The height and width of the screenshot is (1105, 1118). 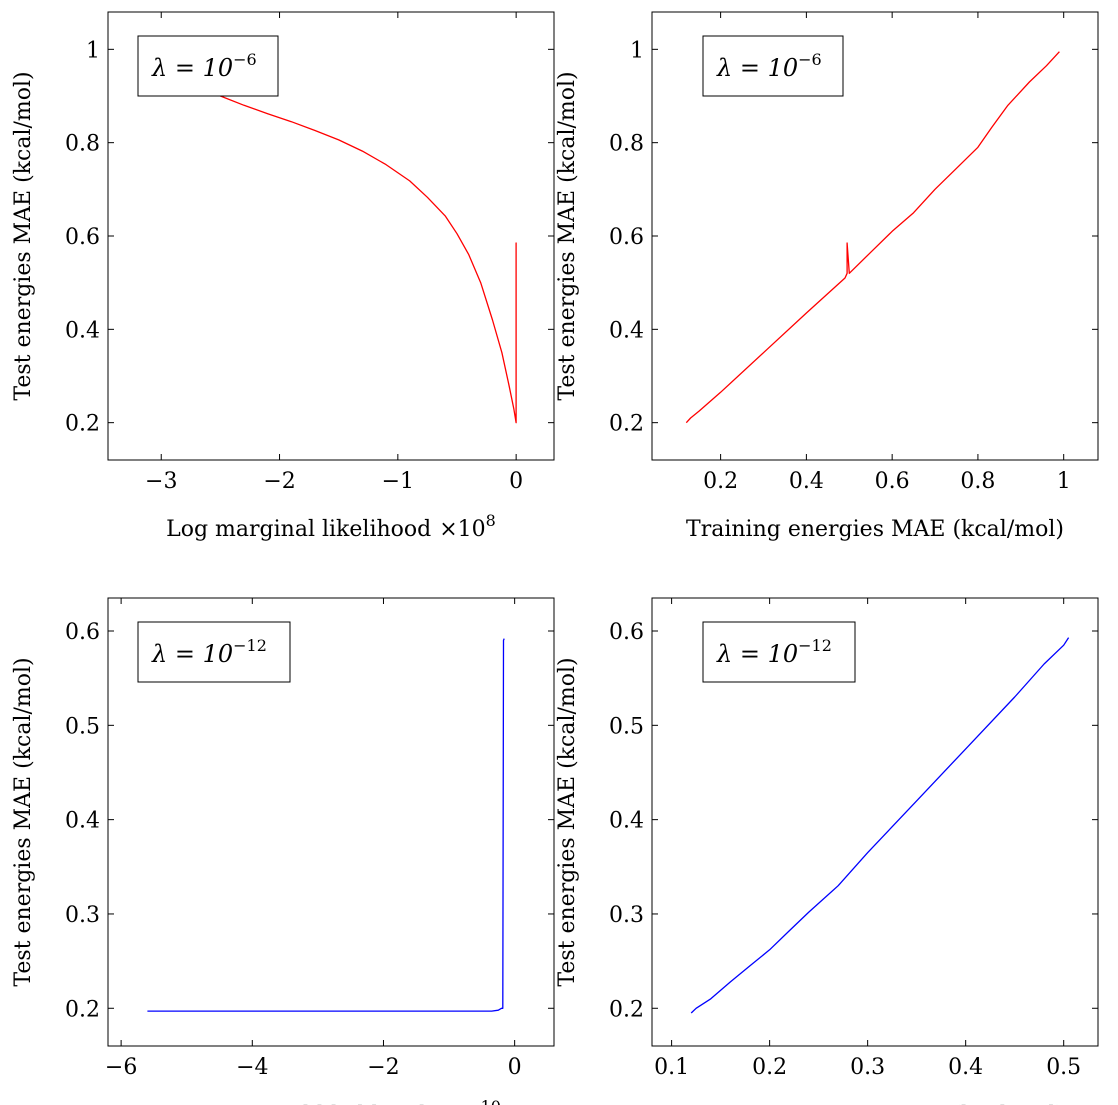 I want to click on x-tick-label: 0.5, so click(x=1063, y=1067).